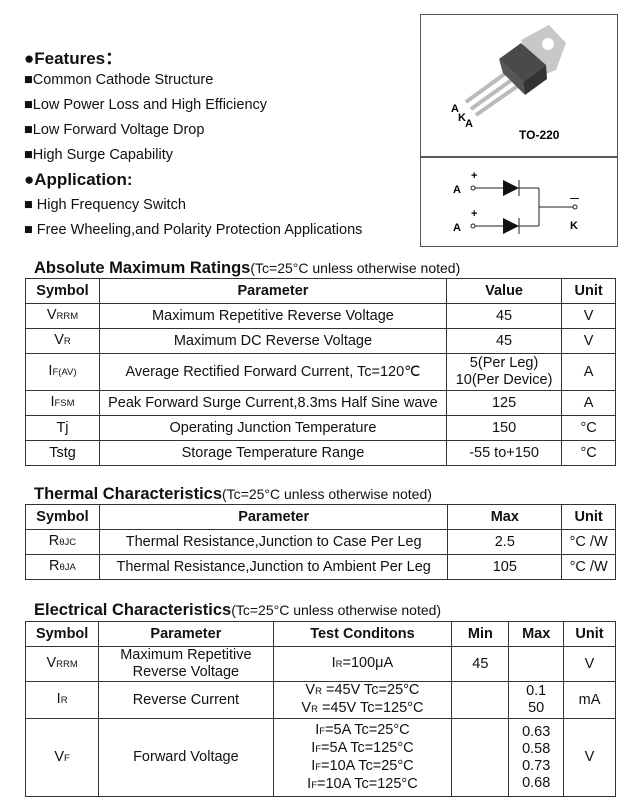 The image size is (644, 811). I want to click on table-cell: Storage Temperature Range, so click(272, 453).